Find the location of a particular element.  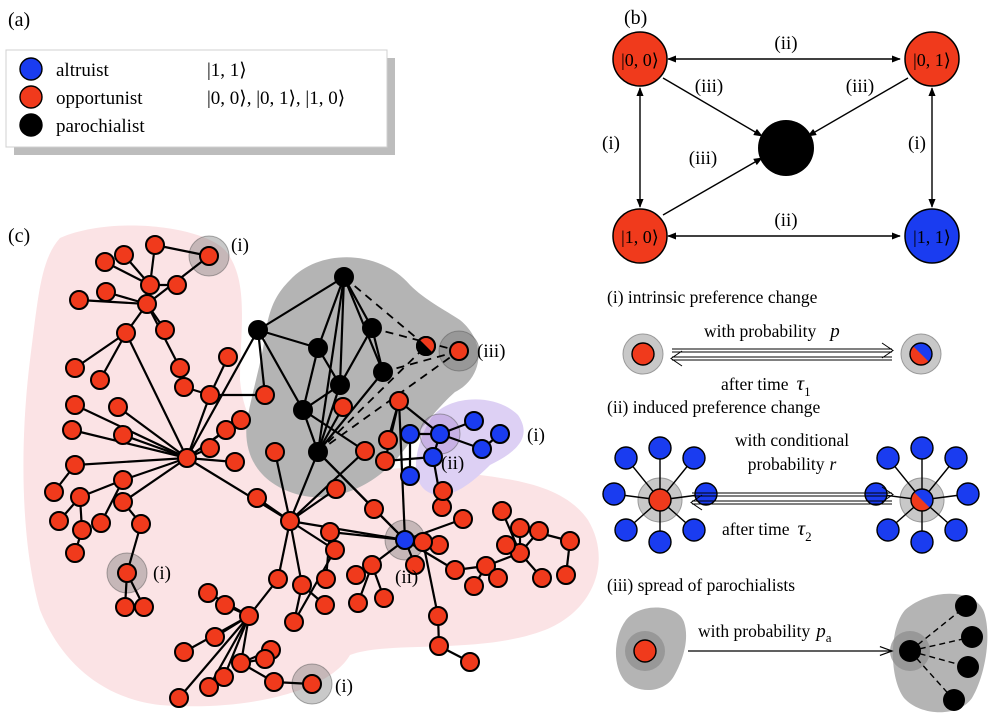

mechanism-iii-forward: with probability pa is located at coordinates (765, 633).